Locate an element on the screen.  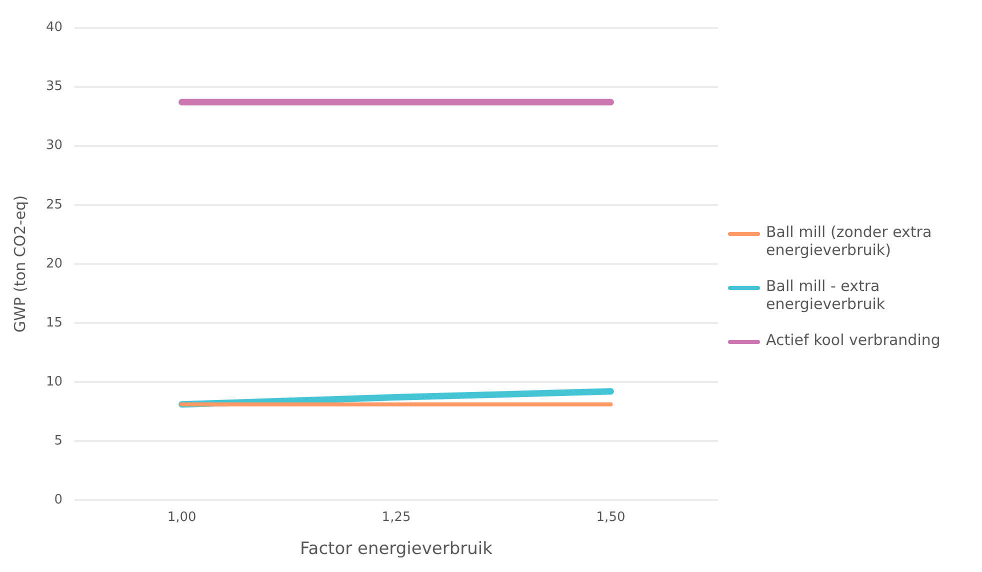
y-tick-label: 30 is located at coordinates (54, 146).